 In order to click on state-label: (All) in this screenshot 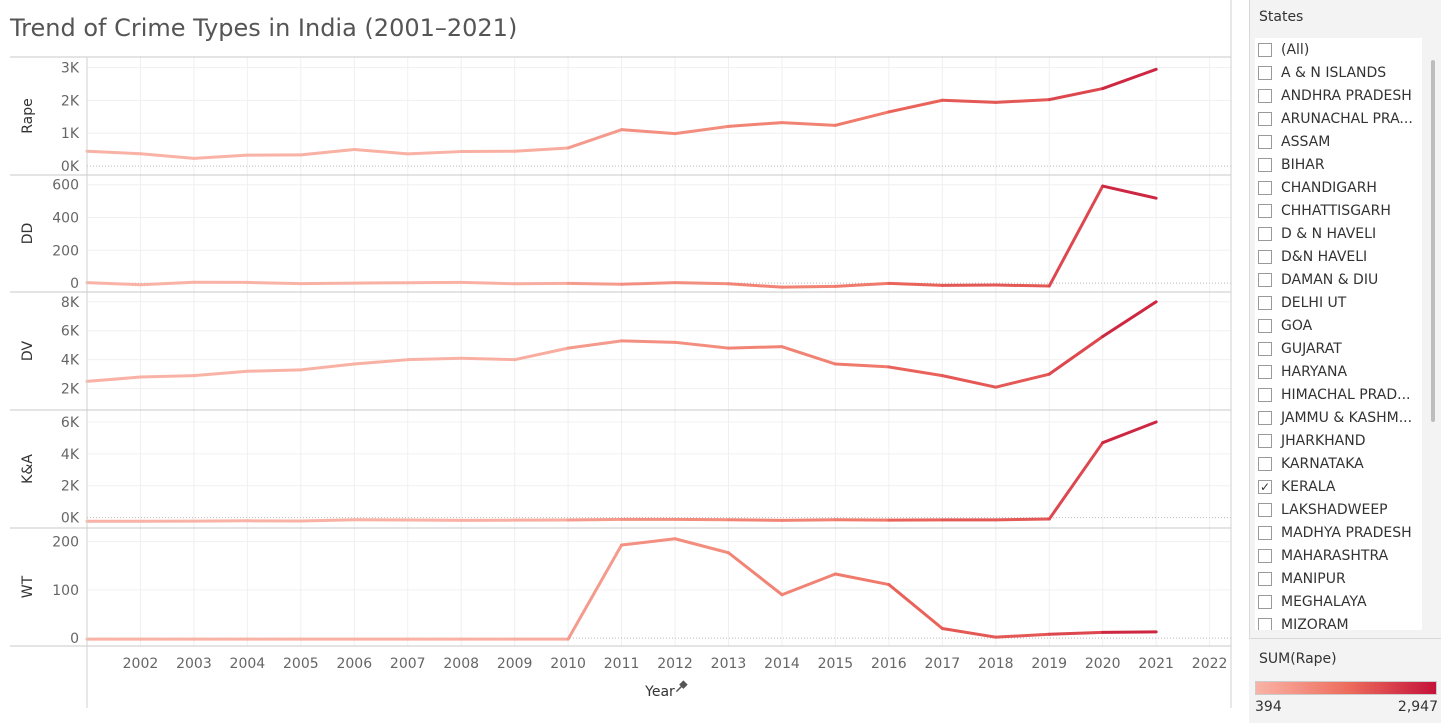, I will do `click(1295, 50)`.